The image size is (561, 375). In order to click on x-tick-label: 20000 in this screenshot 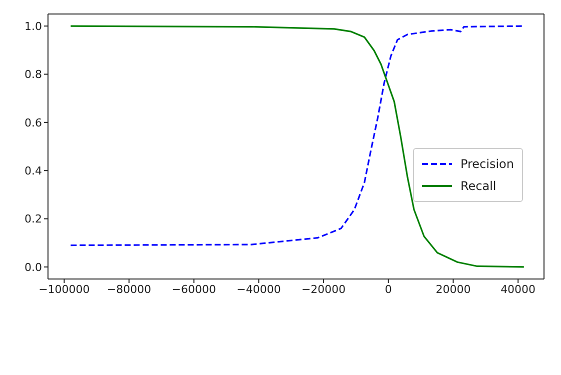, I will do `click(453, 289)`.